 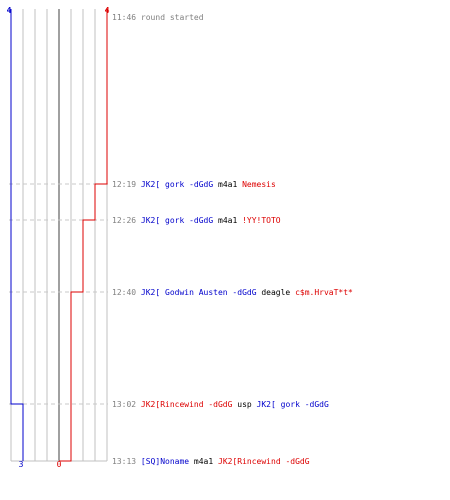 What do you see at coordinates (124, 220) in the screenshot?
I see `event-time: 12:26` at bounding box center [124, 220].